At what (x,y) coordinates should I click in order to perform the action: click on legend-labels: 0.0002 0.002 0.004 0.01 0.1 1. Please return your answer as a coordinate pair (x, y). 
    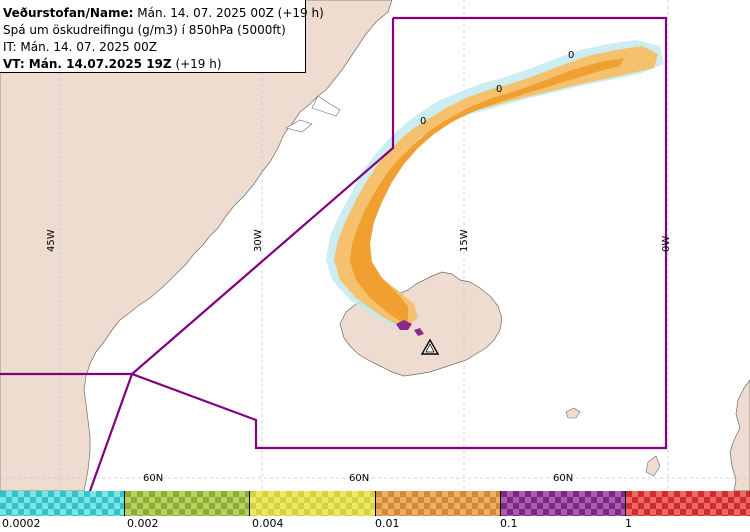
    Looking at the image, I should click on (375, 524).